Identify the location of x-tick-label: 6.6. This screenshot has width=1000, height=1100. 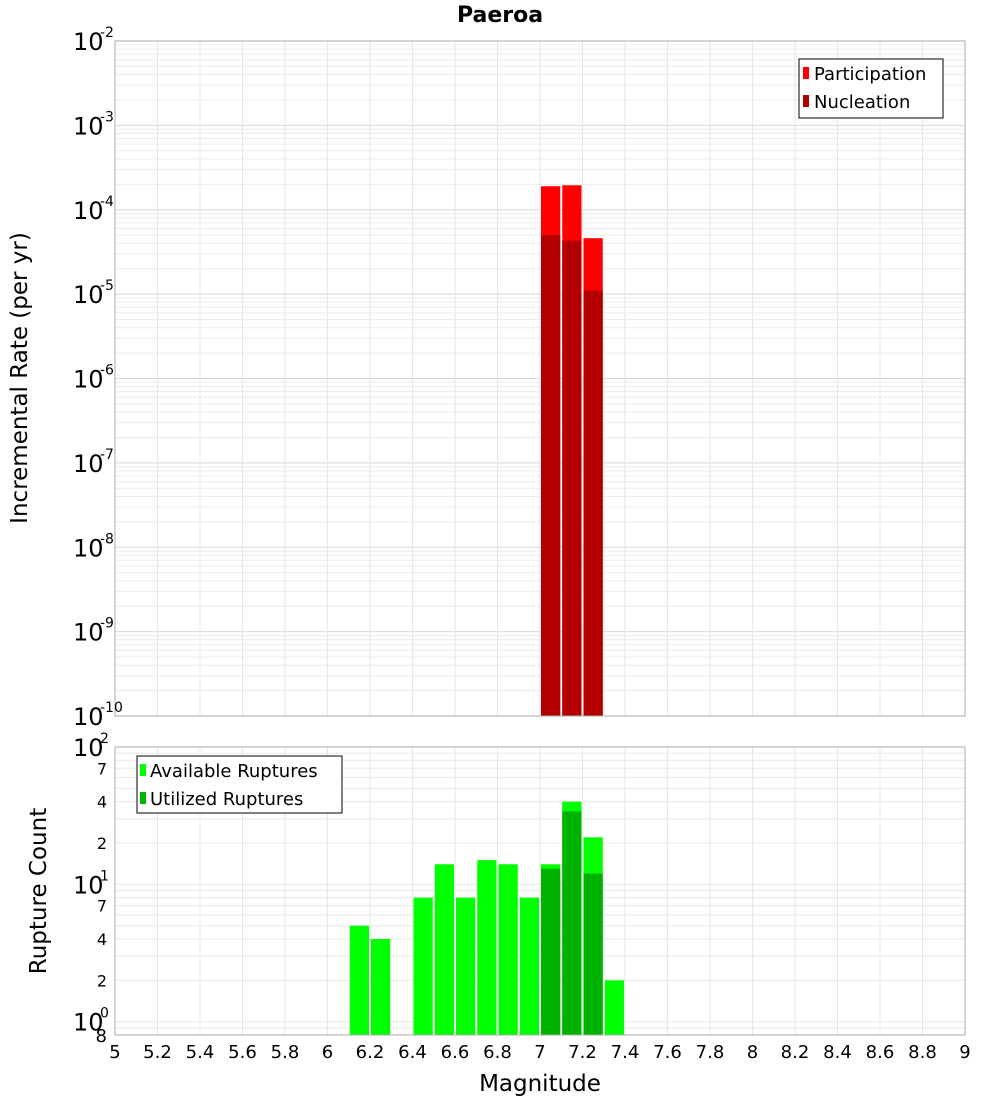
(455, 1052).